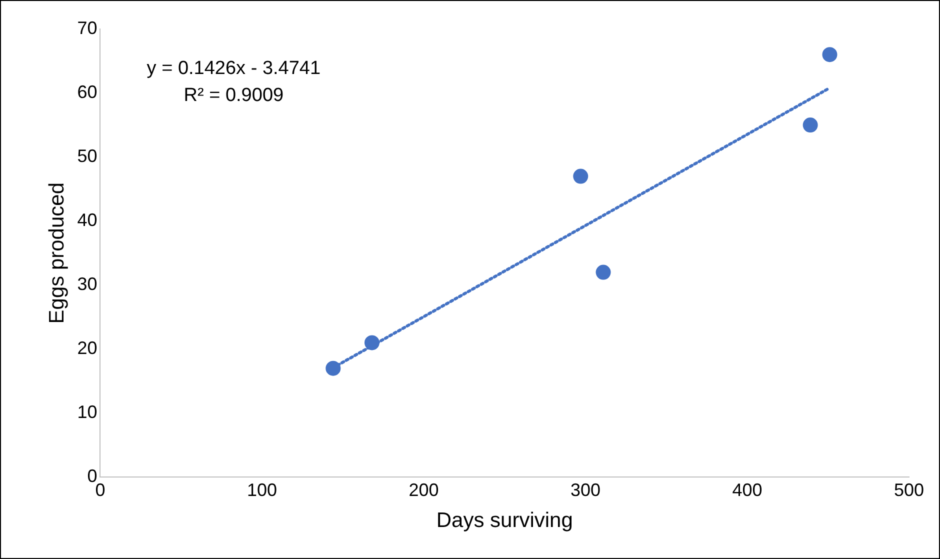  Describe the element at coordinates (233, 68) in the screenshot. I see `annotation: y = 0.1426x - 3.4741` at that location.